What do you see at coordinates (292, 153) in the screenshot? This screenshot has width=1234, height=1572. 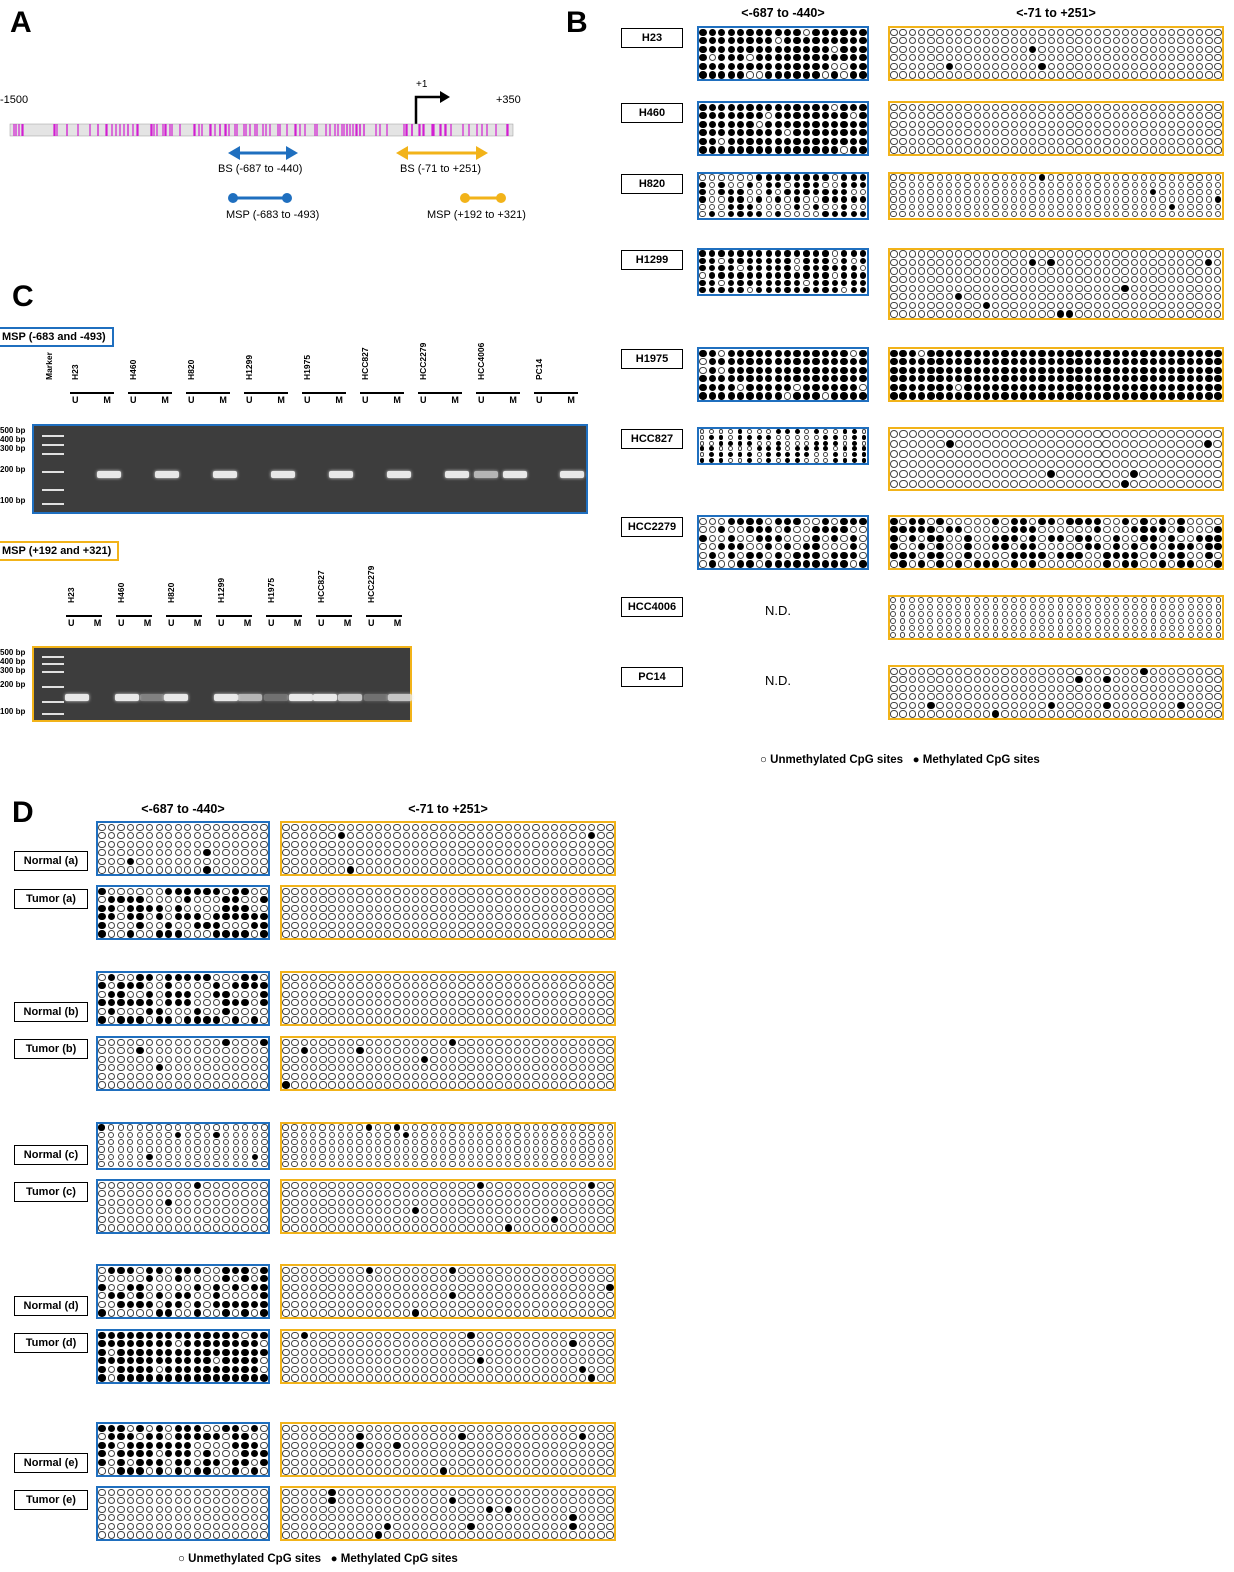 I see `bs1-arrowhead-right-icon` at bounding box center [292, 153].